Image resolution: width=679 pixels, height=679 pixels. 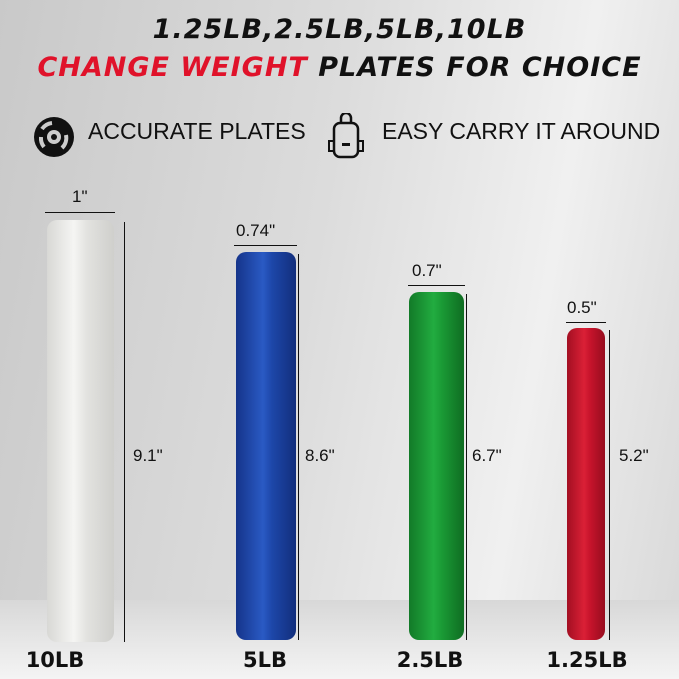 What do you see at coordinates (430, 660) in the screenshot?
I see `weight-label: 2.5LB` at bounding box center [430, 660].